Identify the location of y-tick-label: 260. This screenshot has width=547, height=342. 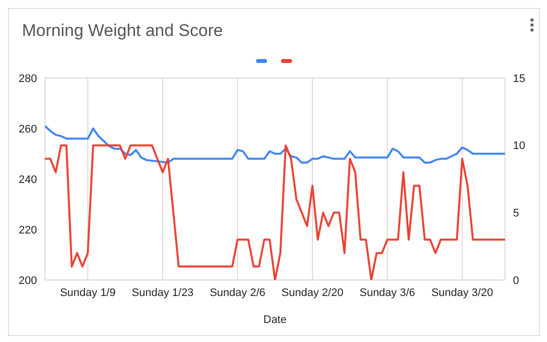
(27, 129).